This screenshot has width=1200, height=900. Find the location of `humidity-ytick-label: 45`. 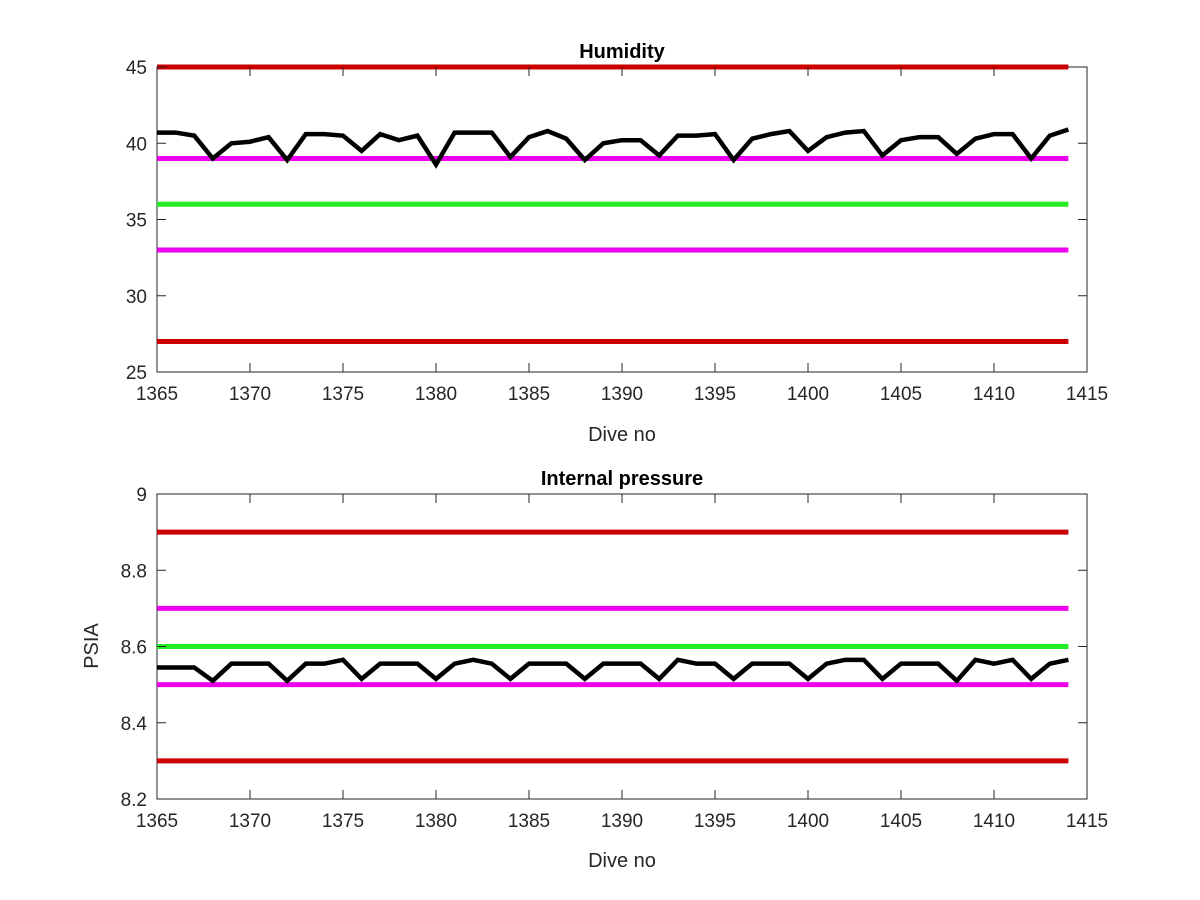

humidity-ytick-label: 45 is located at coordinates (136, 68).